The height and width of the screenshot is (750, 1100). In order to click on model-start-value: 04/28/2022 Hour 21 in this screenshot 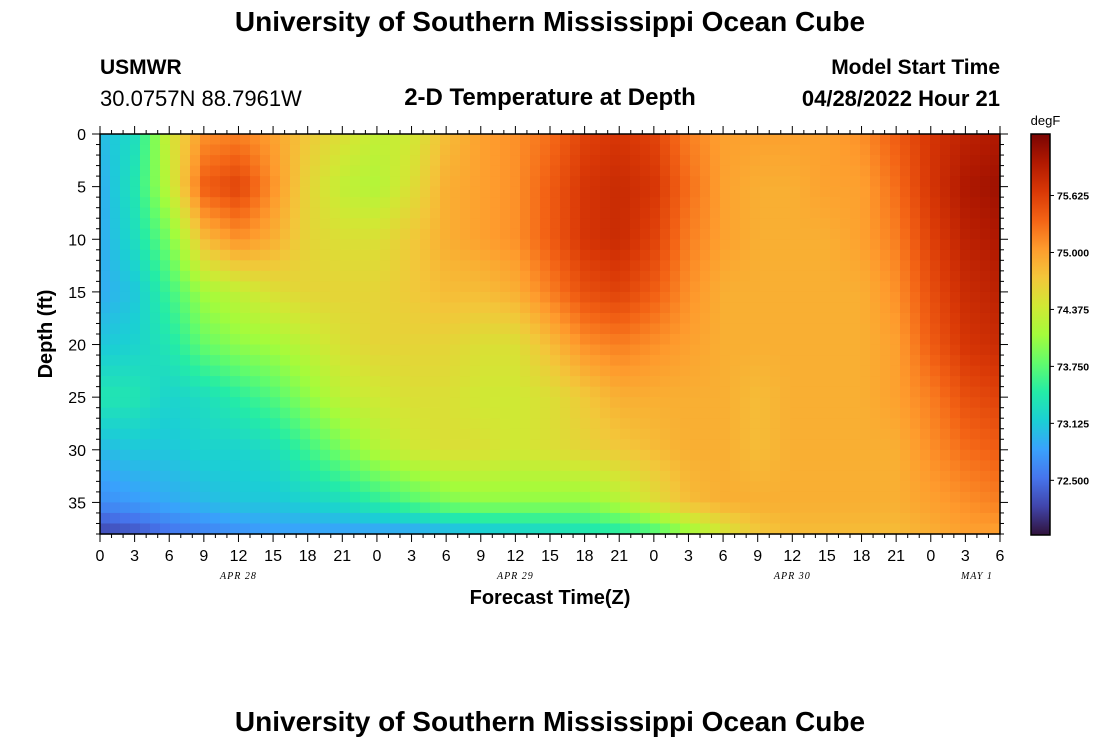, I will do `click(900, 98)`.